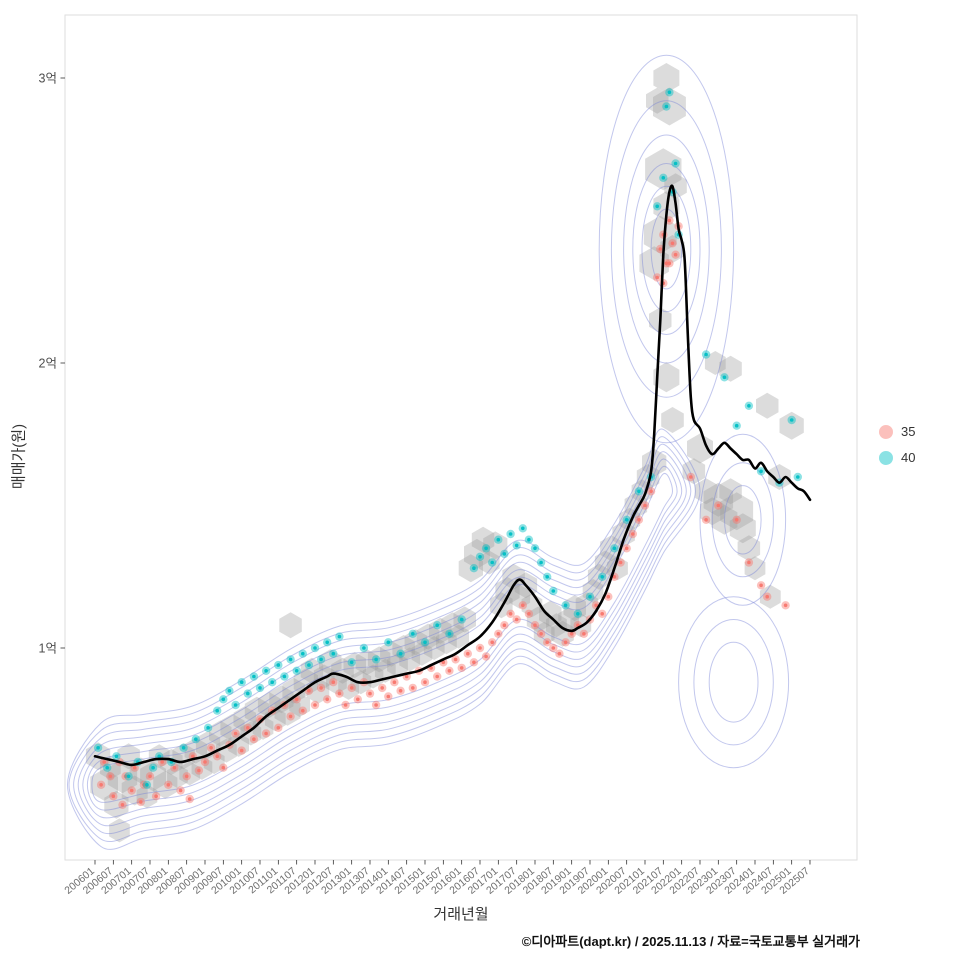  I want to click on legend-label-40: 40, so click(908, 457).